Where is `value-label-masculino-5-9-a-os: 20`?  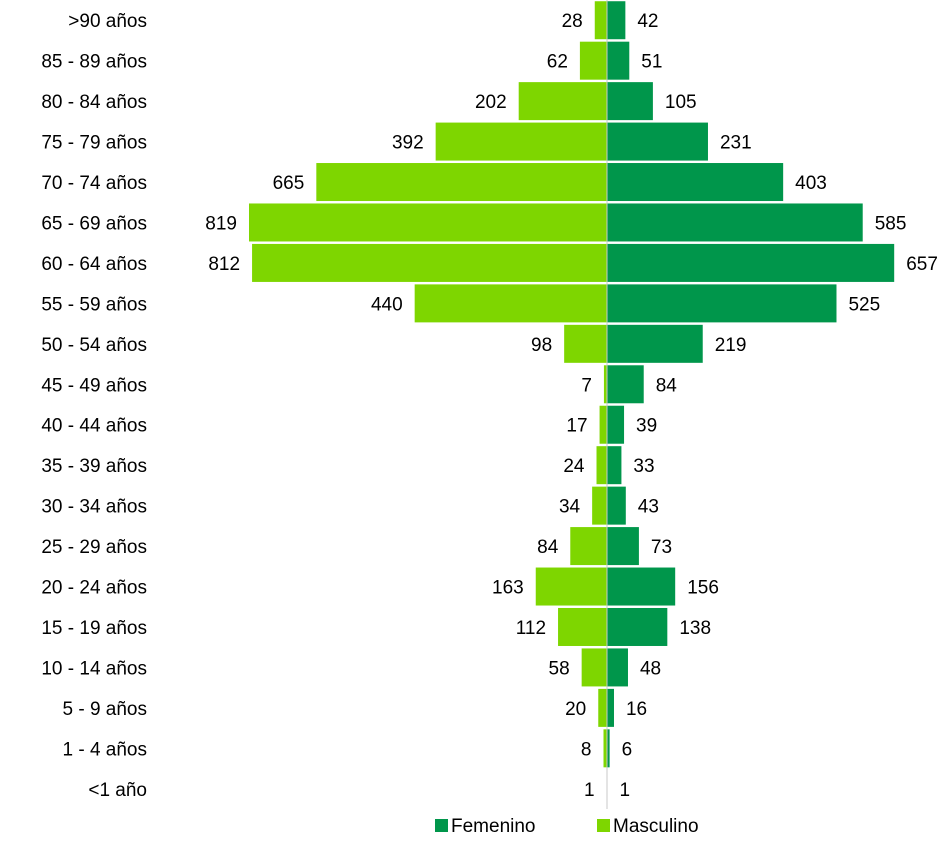 value-label-masculino-5-9-a-os: 20 is located at coordinates (575, 709).